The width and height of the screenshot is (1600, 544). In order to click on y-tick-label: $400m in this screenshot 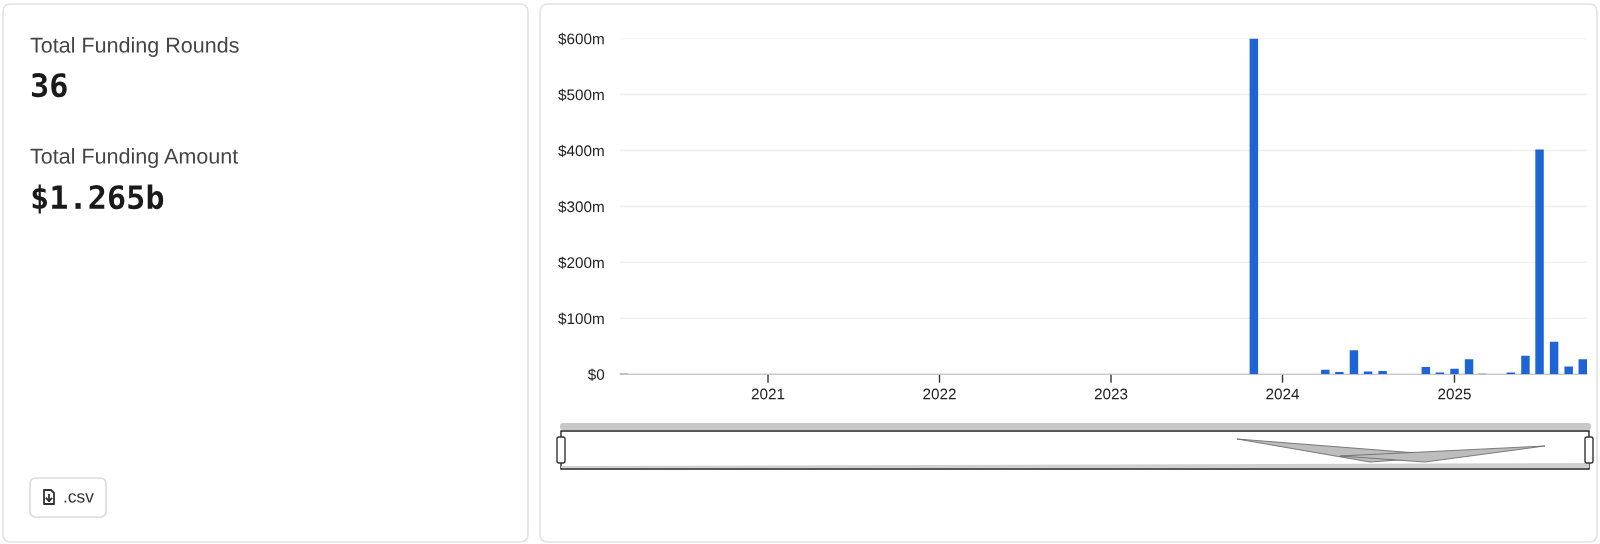, I will do `click(581, 151)`.